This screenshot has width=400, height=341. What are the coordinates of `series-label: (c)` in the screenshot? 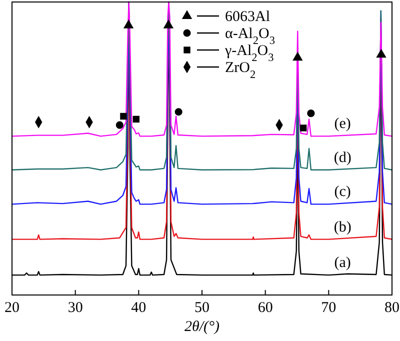 It's located at (342, 192).